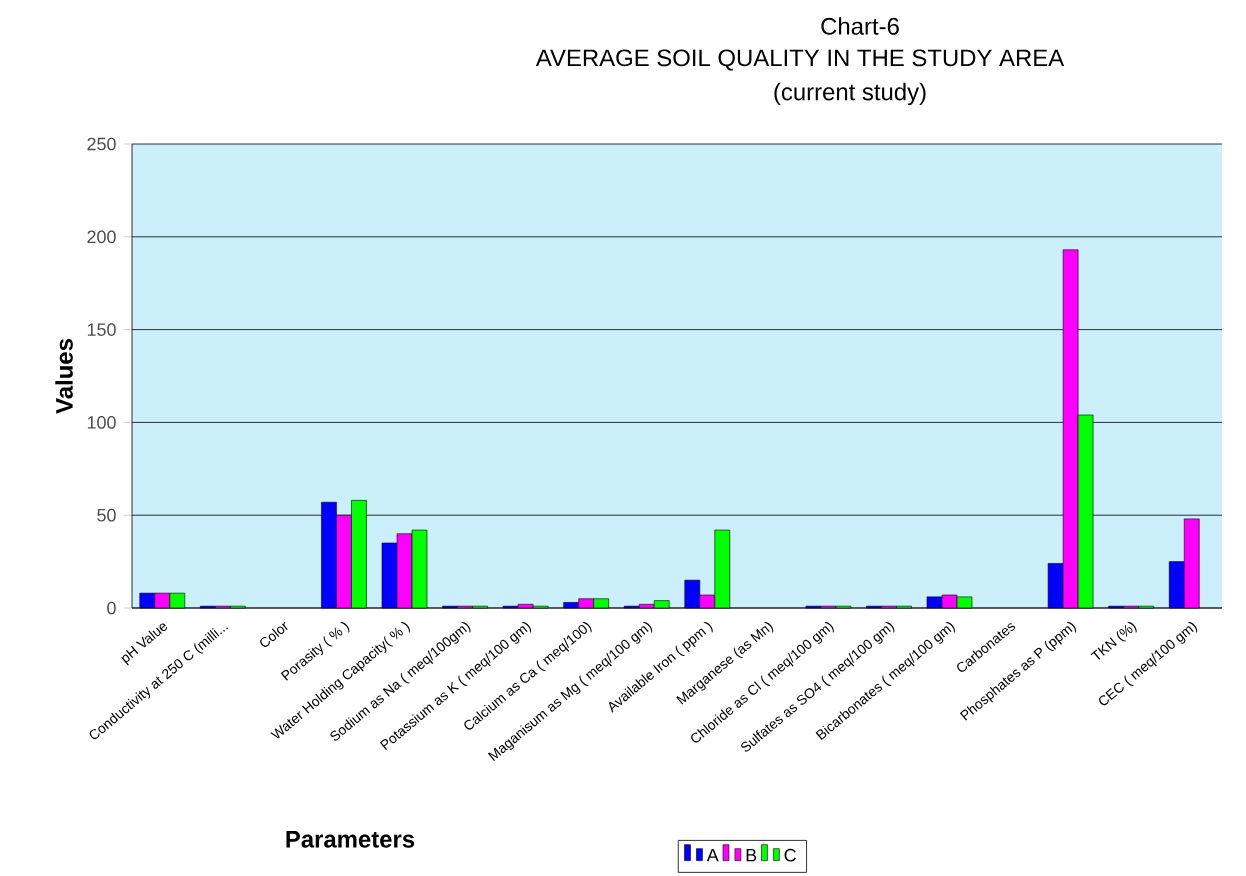 The height and width of the screenshot is (876, 1246). Describe the element at coordinates (800, 60) in the screenshot. I see `chart-subtitle: AVERAGE SOIL QUALITY IN THE STUDY AREA` at that location.